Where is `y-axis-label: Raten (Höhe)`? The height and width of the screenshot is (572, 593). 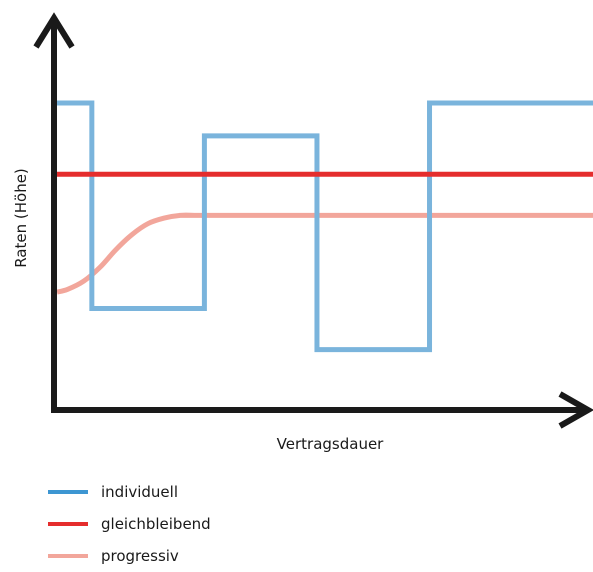
y-axis-label: Raten (Höhe) is located at coordinates (21, 218).